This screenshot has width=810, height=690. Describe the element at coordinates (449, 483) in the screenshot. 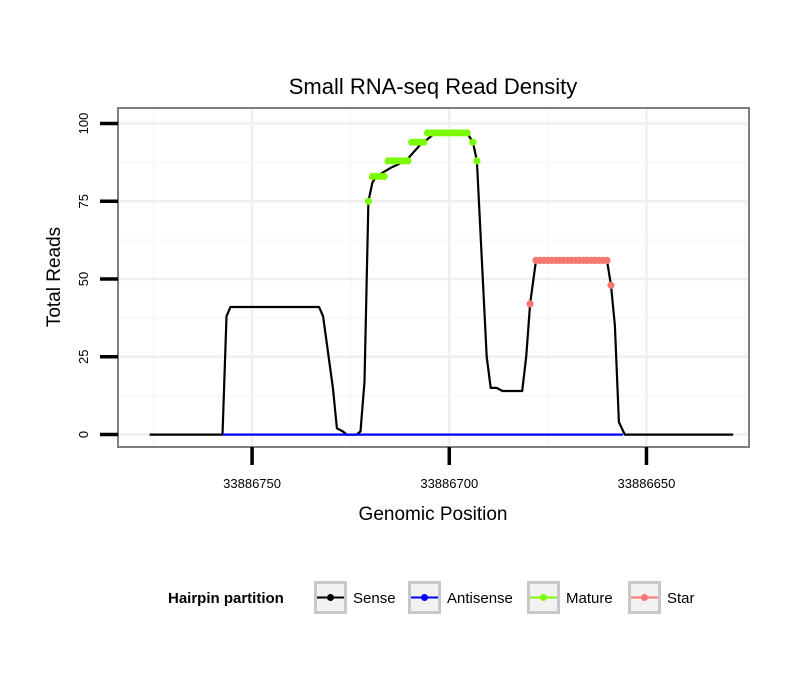

I see `x-tick-label: 33886700` at that location.